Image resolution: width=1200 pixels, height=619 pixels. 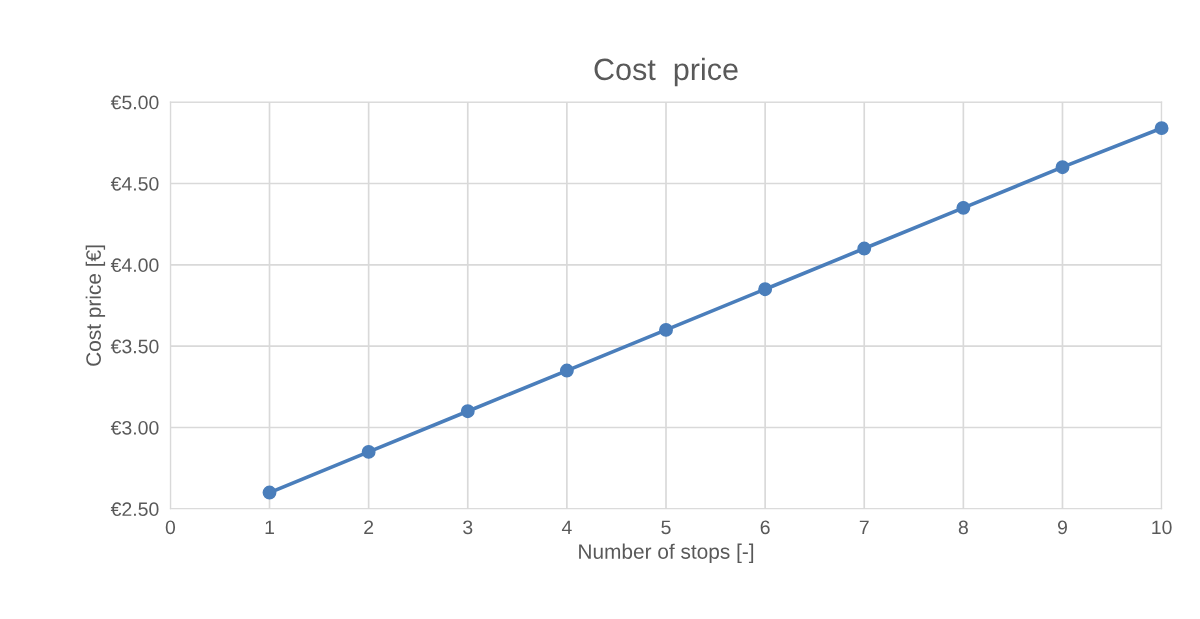 I want to click on x-tick-label: 0, so click(x=170, y=527).